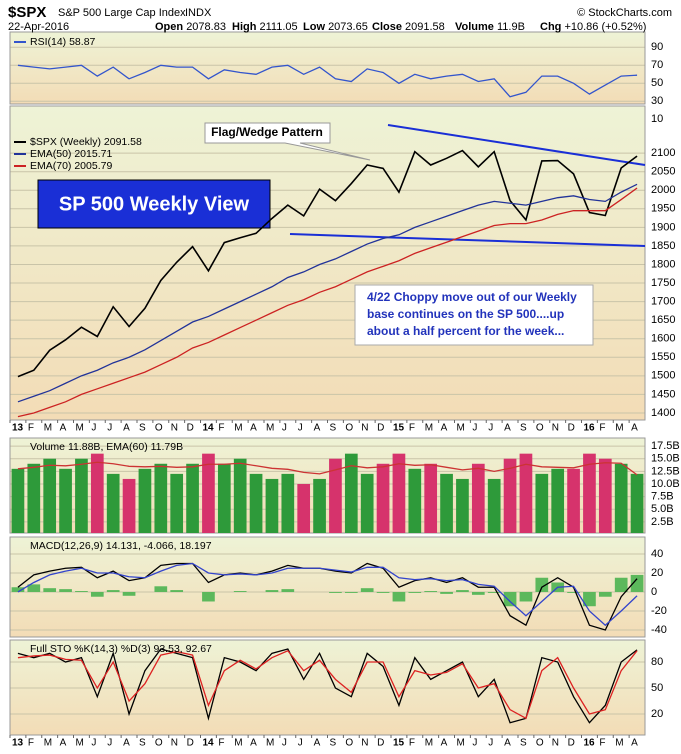 This screenshot has width=681, height=754. I want to click on y-tick-label: 30, so click(657, 101).